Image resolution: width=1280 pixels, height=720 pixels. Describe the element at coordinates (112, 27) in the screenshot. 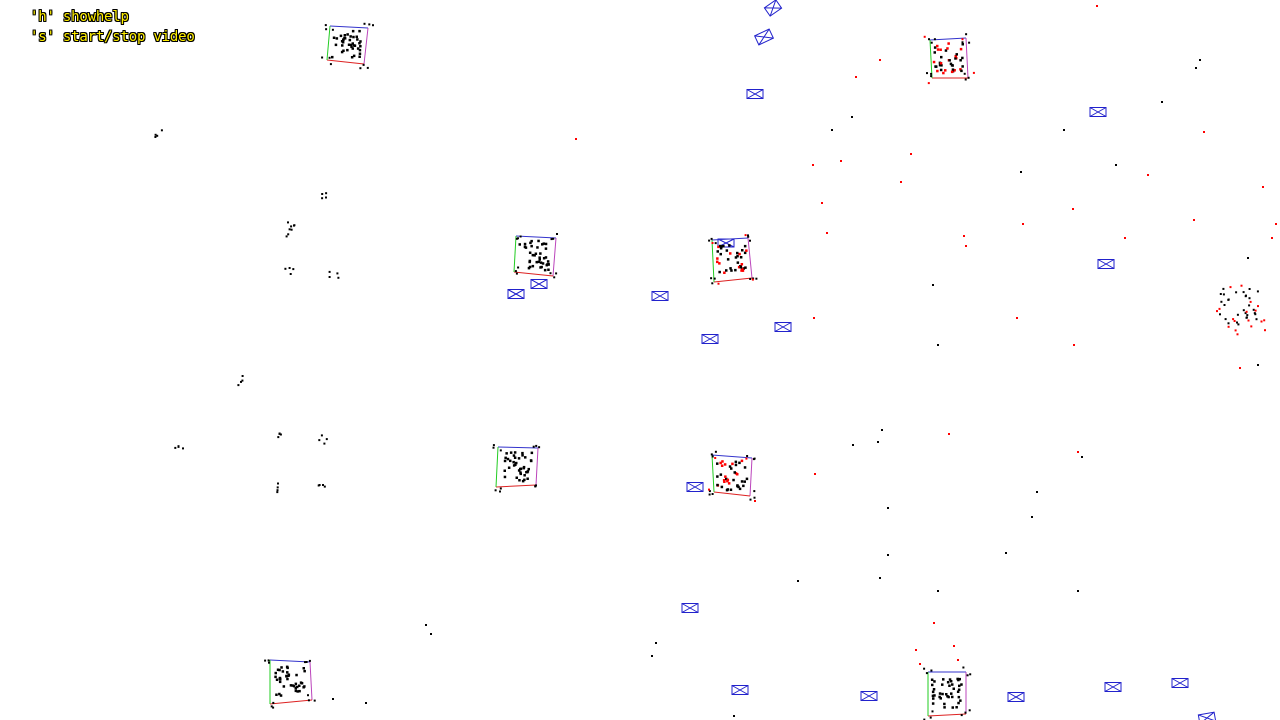

I see `help-overlay: 'h' showhelp 's' start/stop video` at that location.